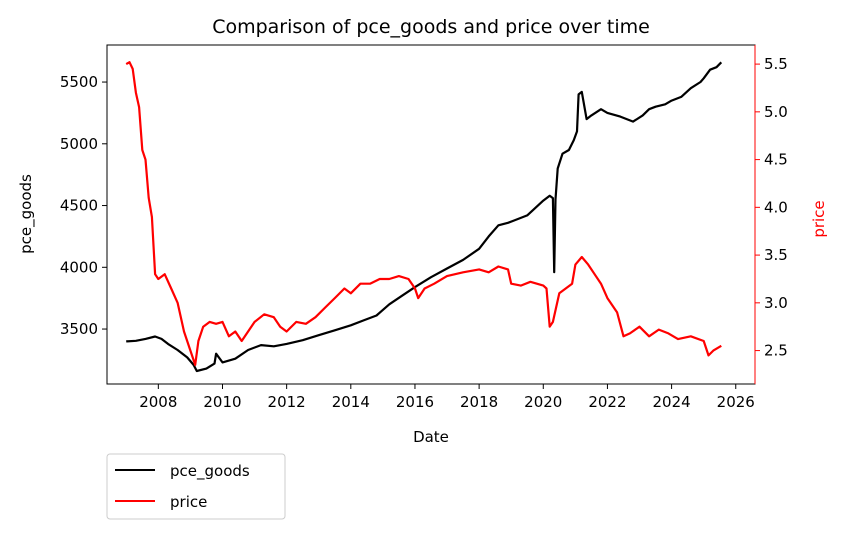  What do you see at coordinates (776, 64) in the screenshot?
I see `right-y-tick-label: 5.5` at bounding box center [776, 64].